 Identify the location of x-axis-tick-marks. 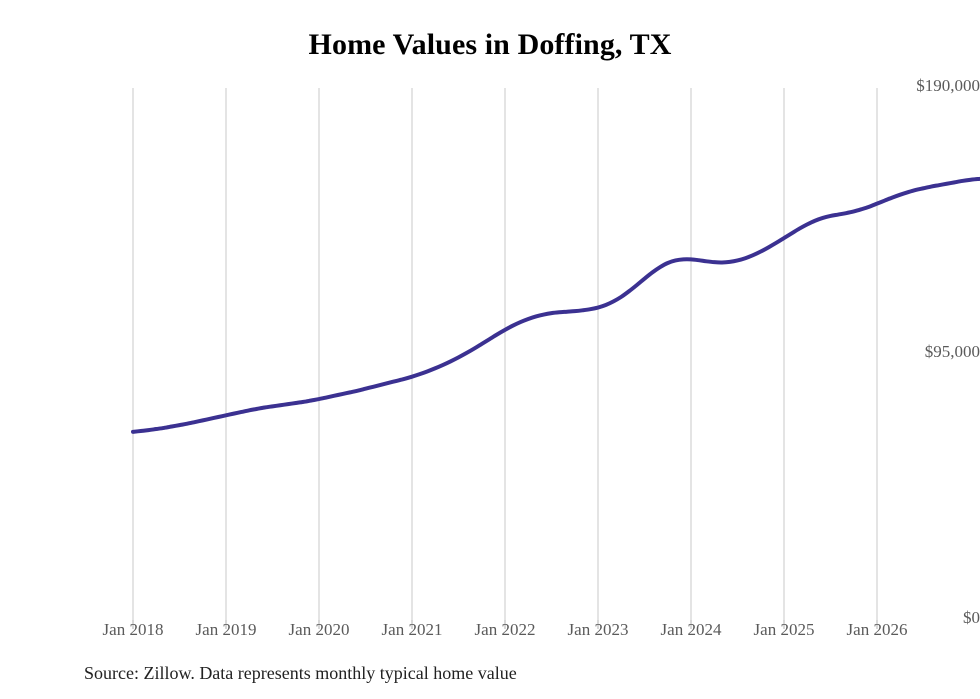
(505, 624).